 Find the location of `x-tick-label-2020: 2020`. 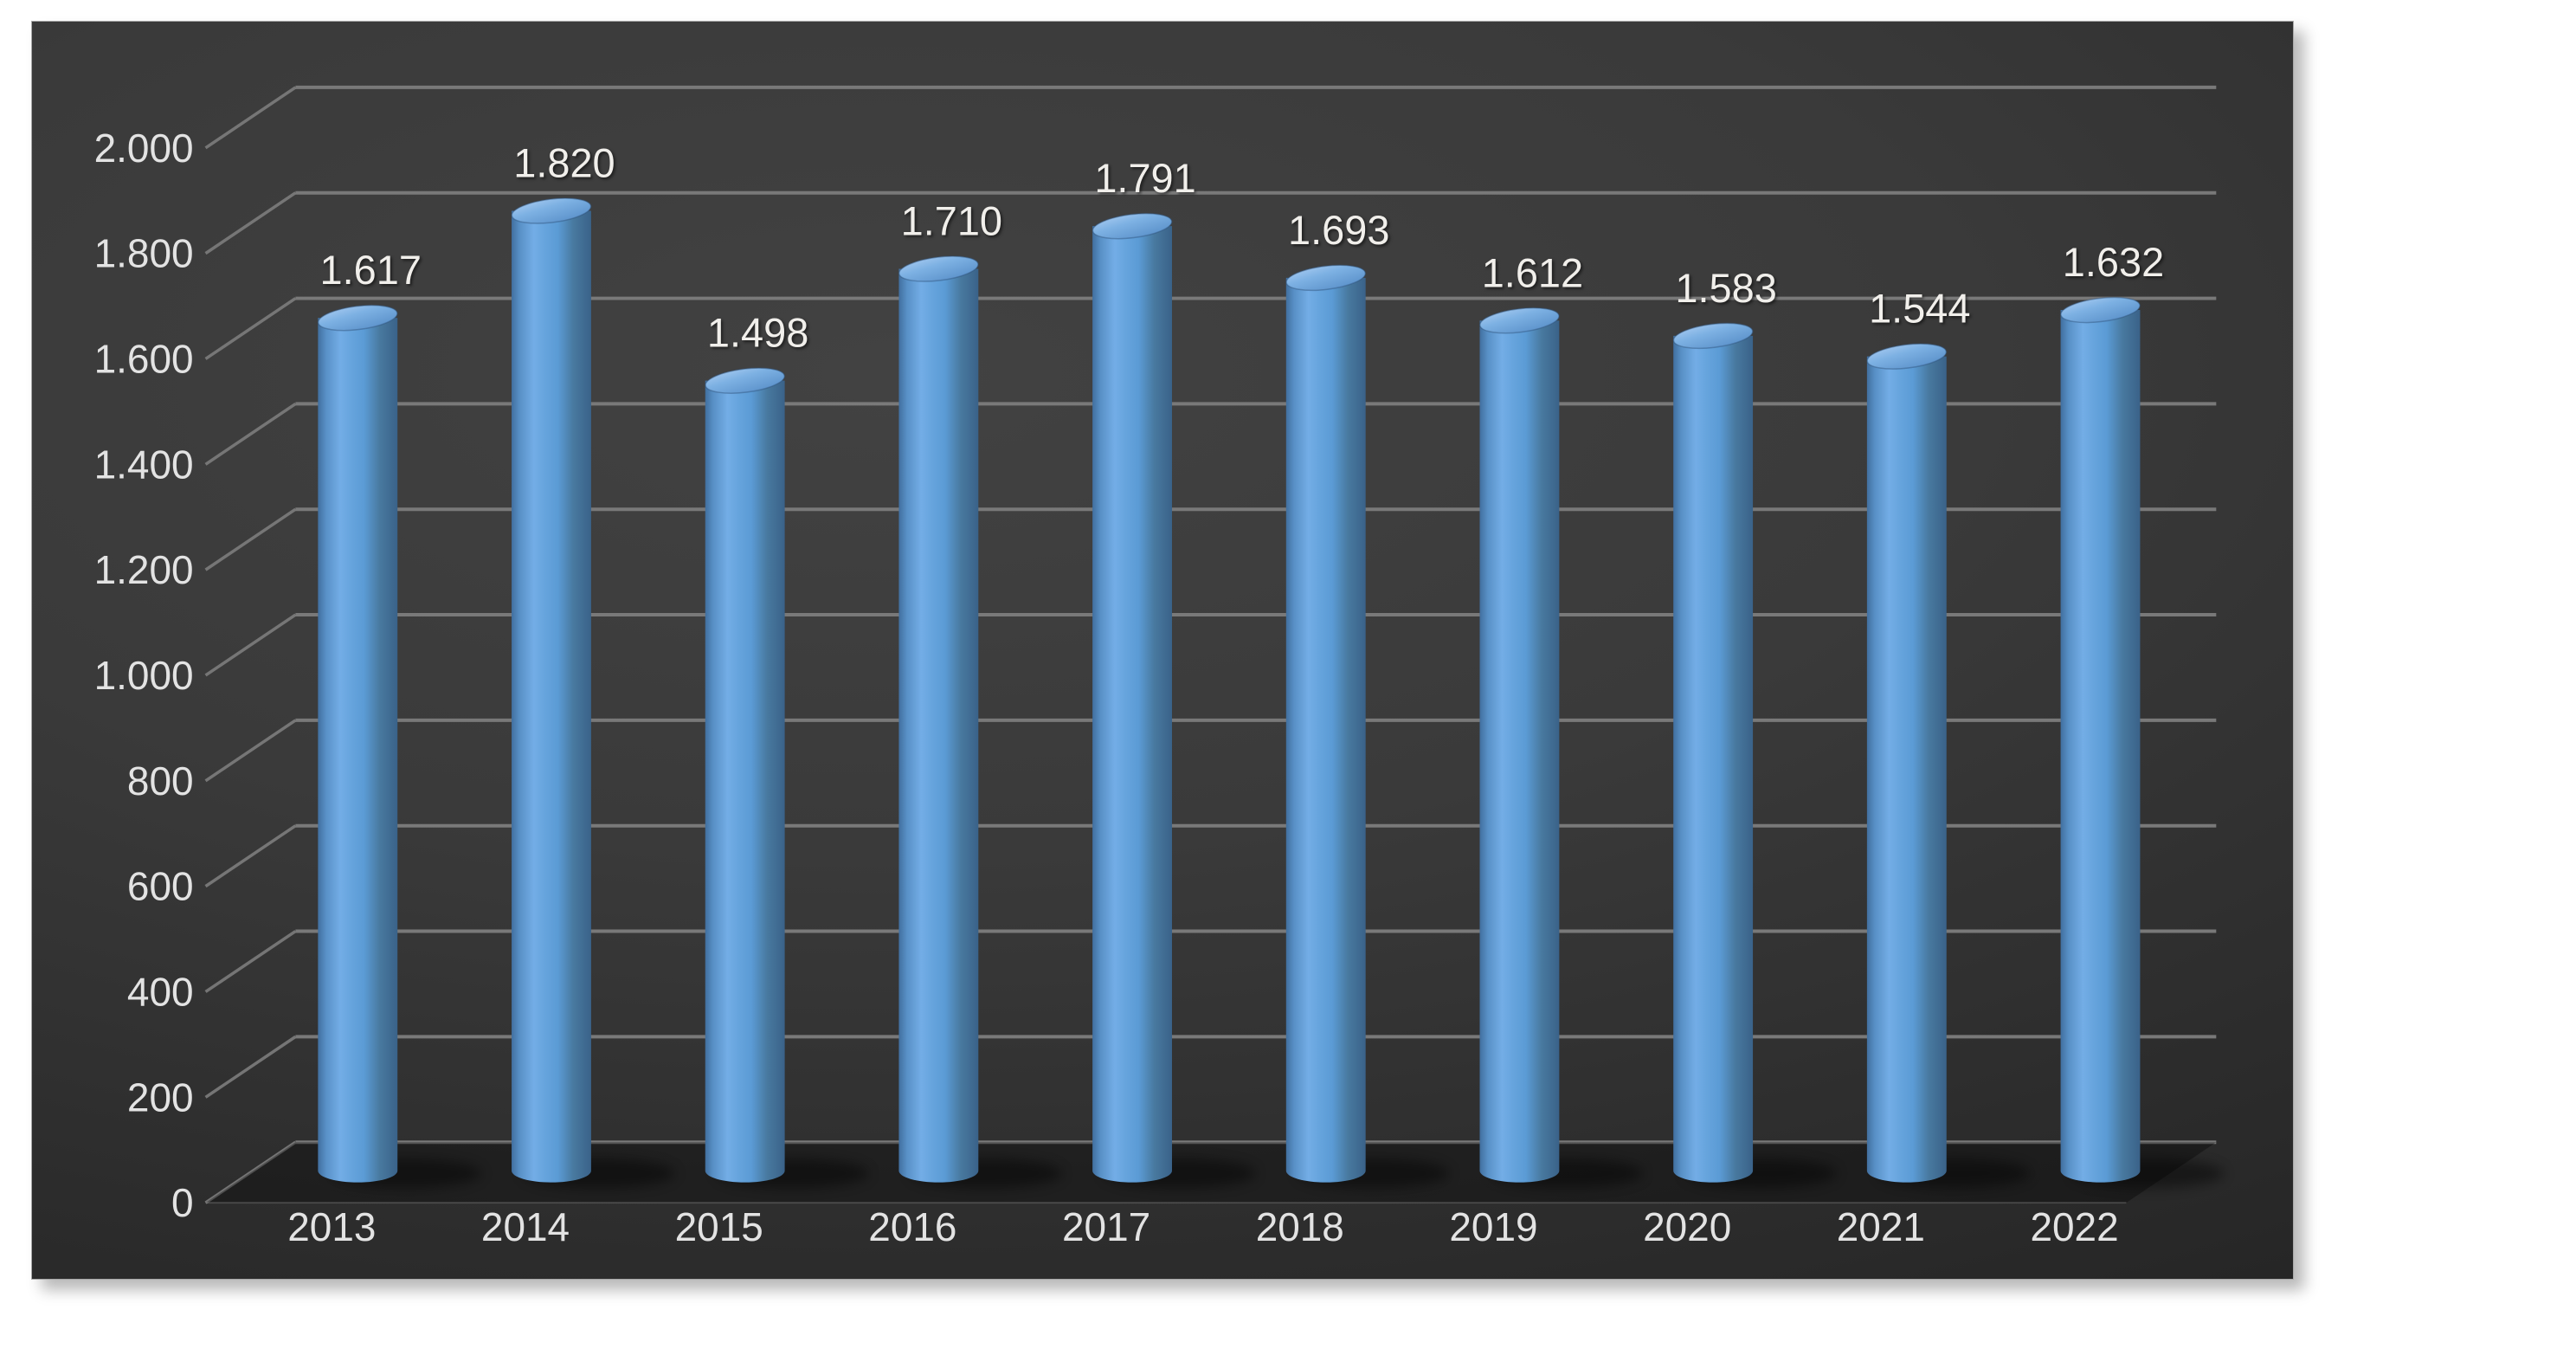

x-tick-label-2020: 2020 is located at coordinates (1687, 1226).